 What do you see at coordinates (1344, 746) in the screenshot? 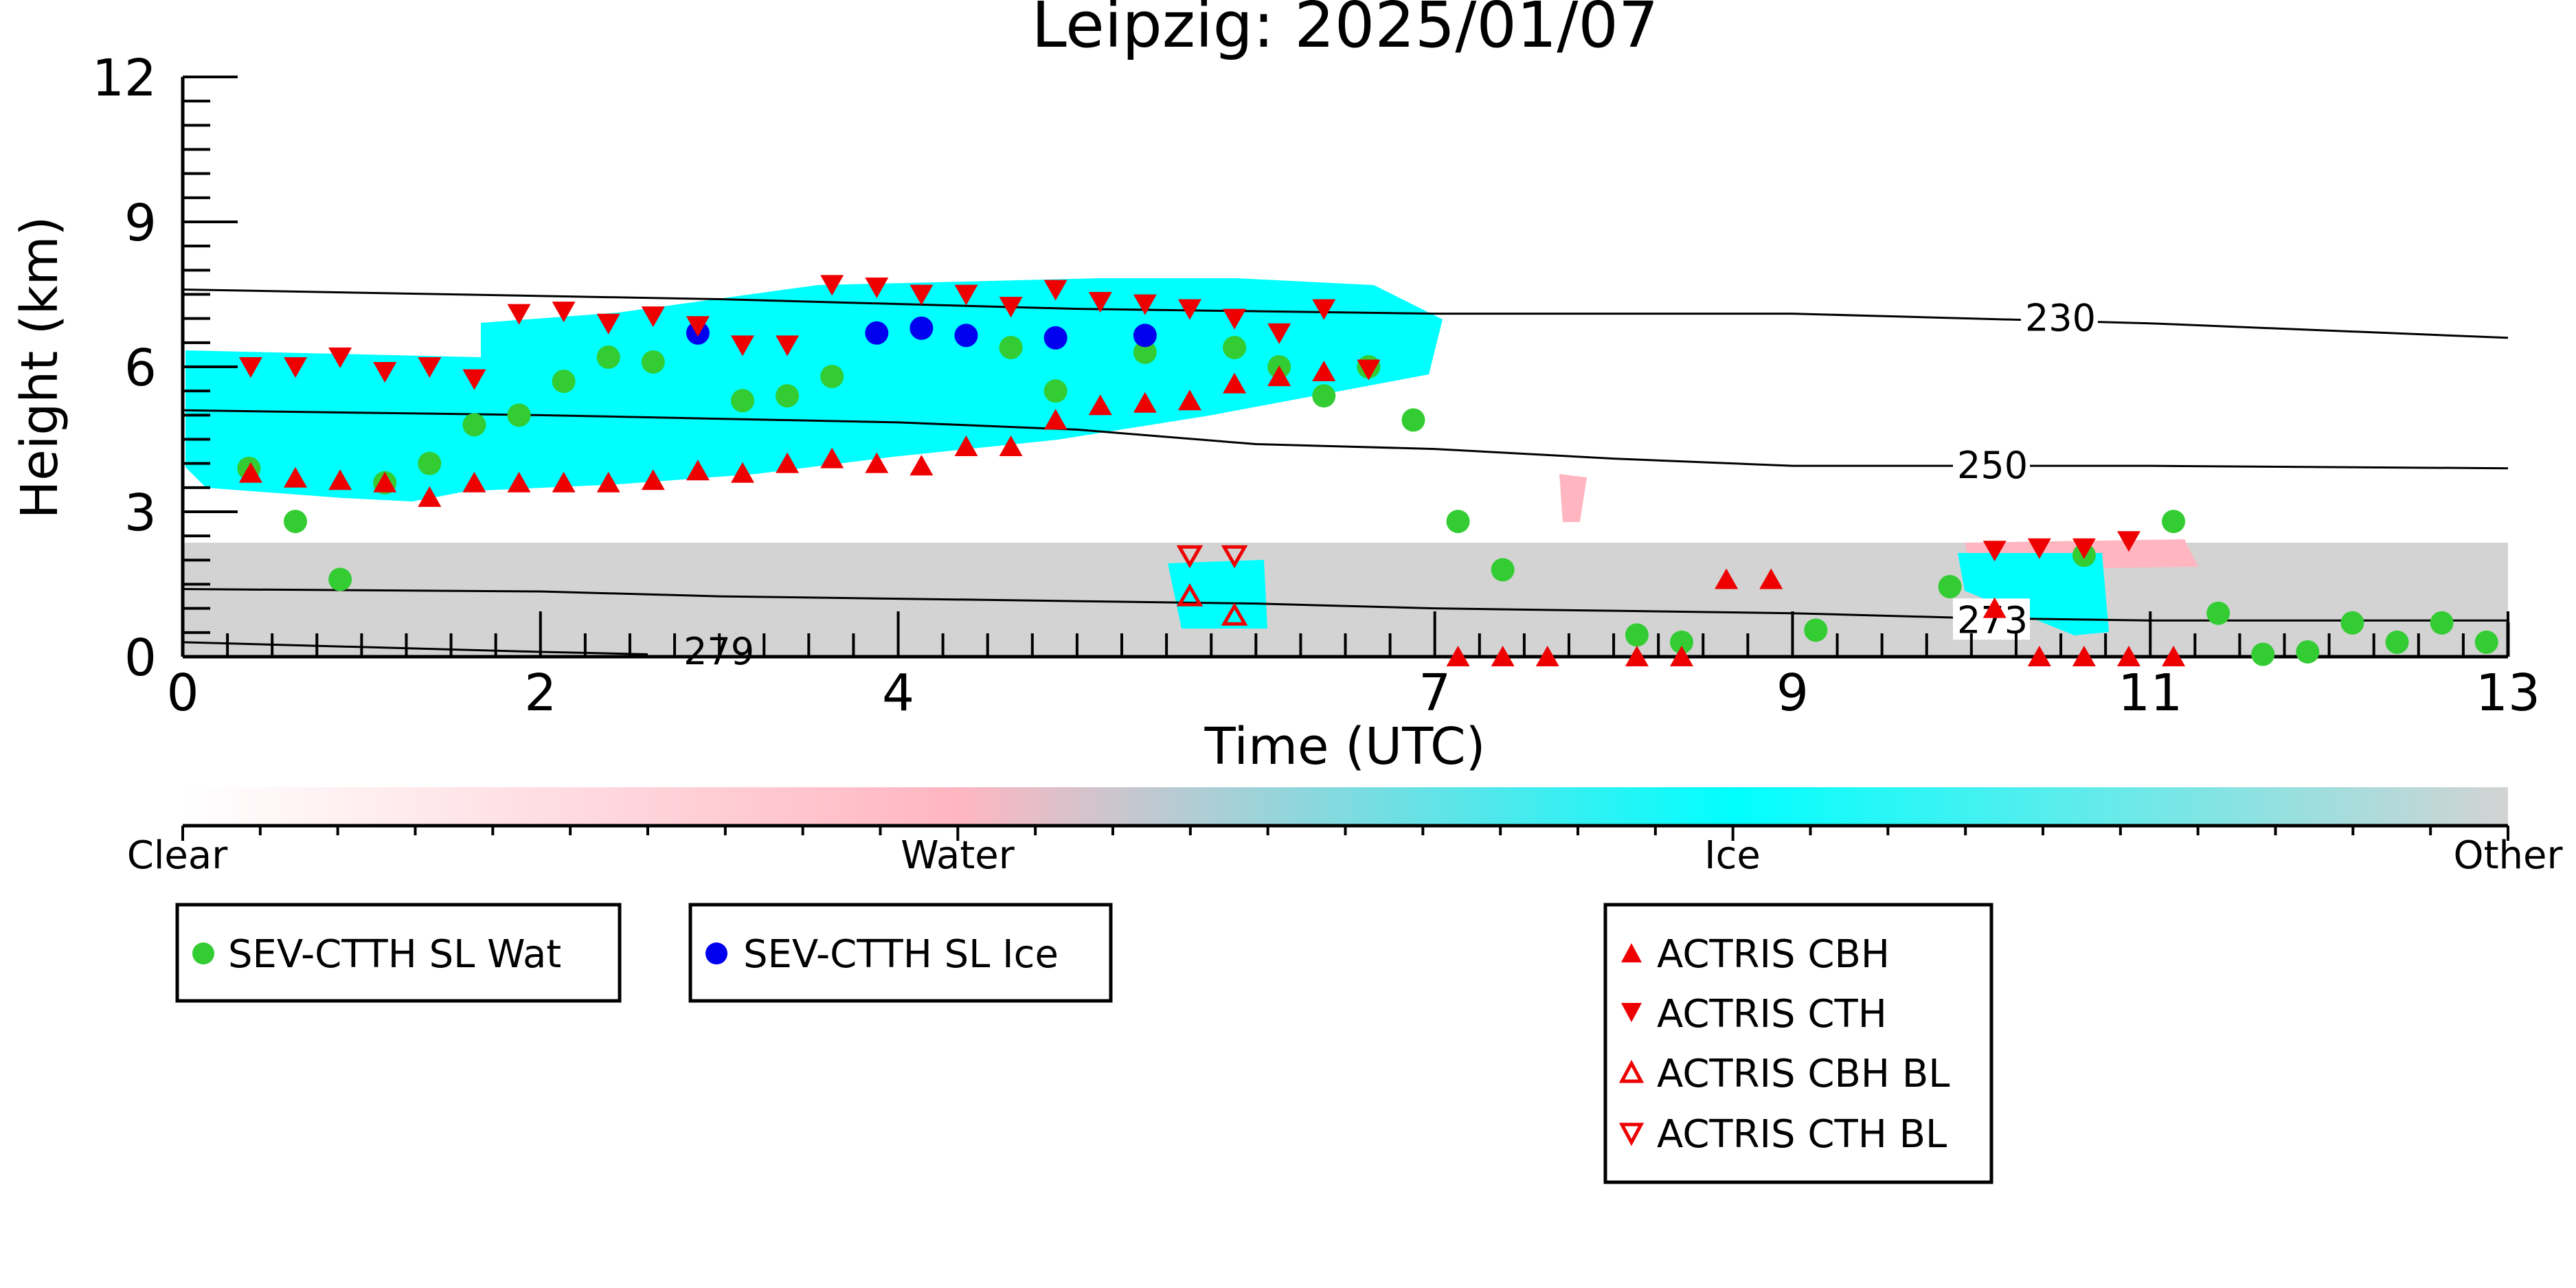
I see `x-axis-label: Time (UTC)` at bounding box center [1344, 746].